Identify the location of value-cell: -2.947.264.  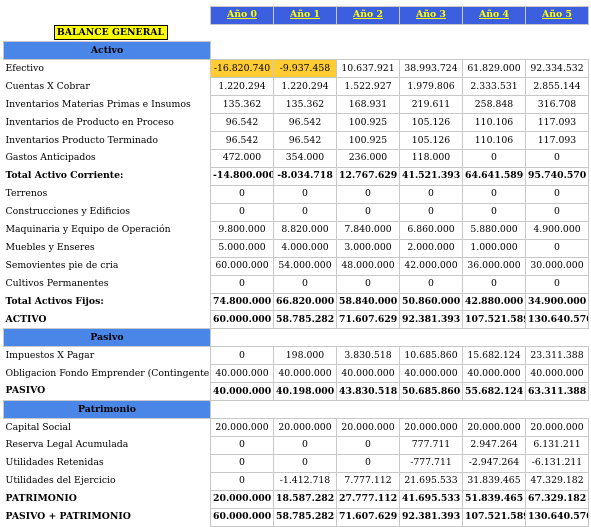
(494, 463).